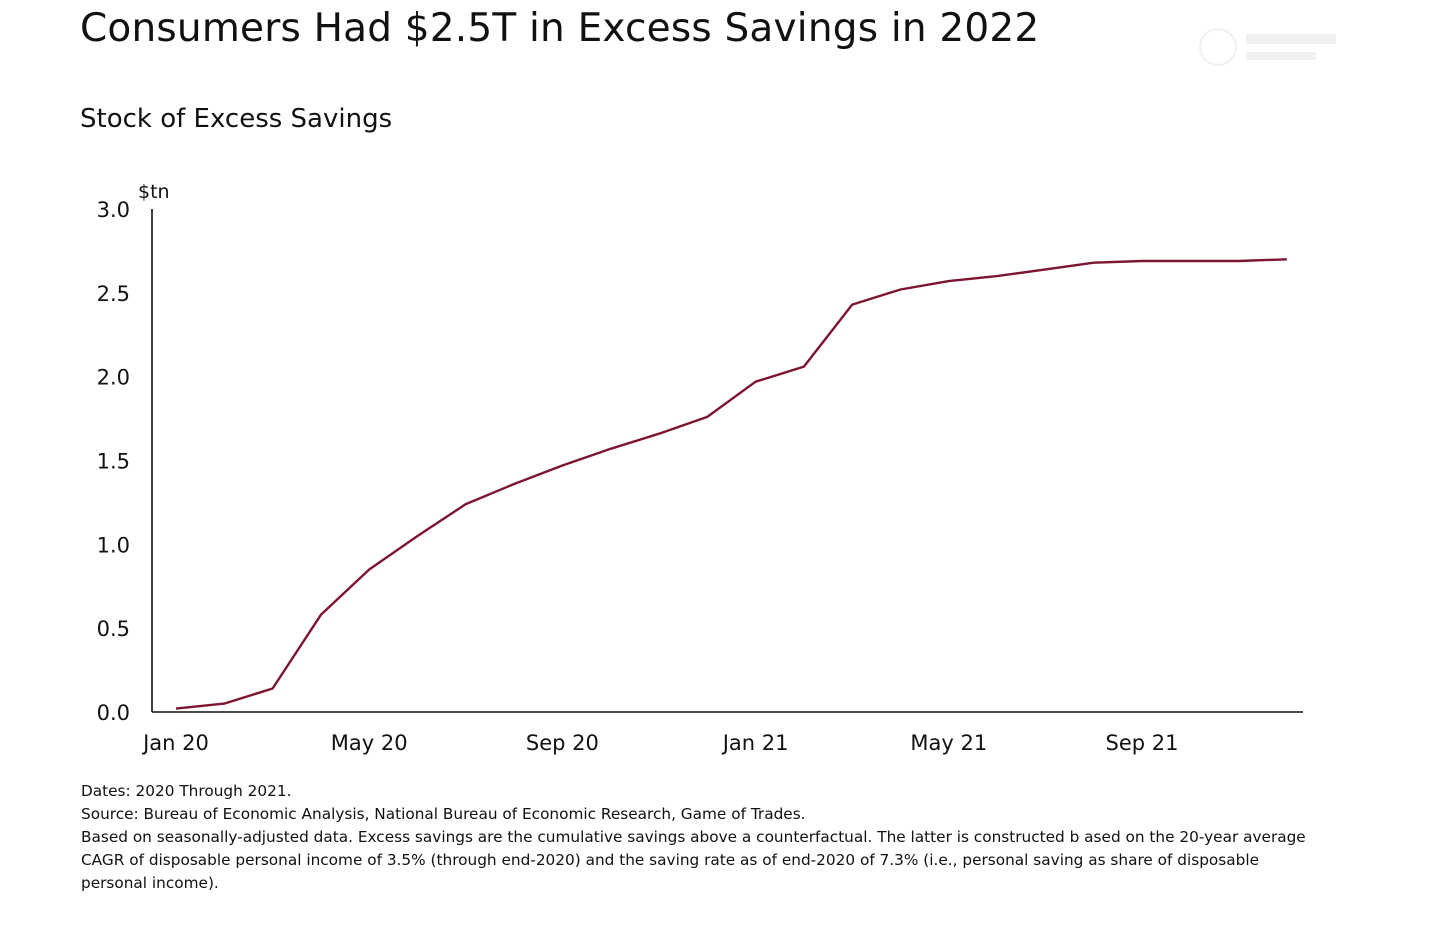 This screenshot has width=1456, height=928. Describe the element at coordinates (113, 545) in the screenshot. I see `y-tick-label: 1.0` at that location.